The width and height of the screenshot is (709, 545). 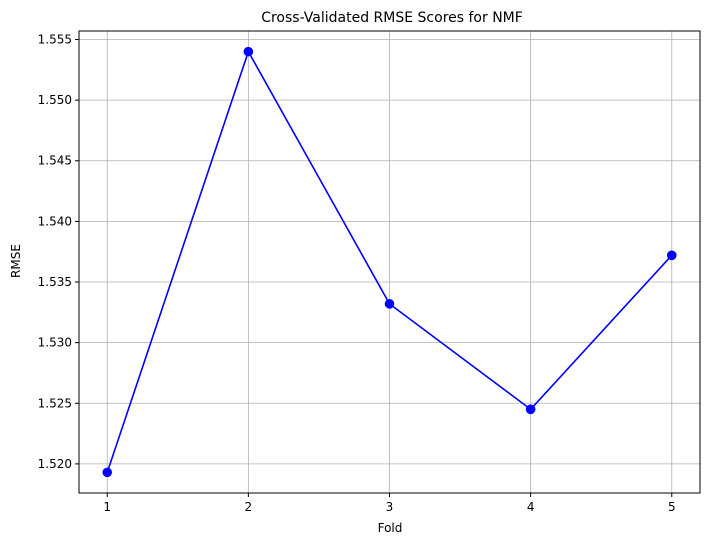 I want to click on y-tick-label: 1.530, so click(x=55, y=343).